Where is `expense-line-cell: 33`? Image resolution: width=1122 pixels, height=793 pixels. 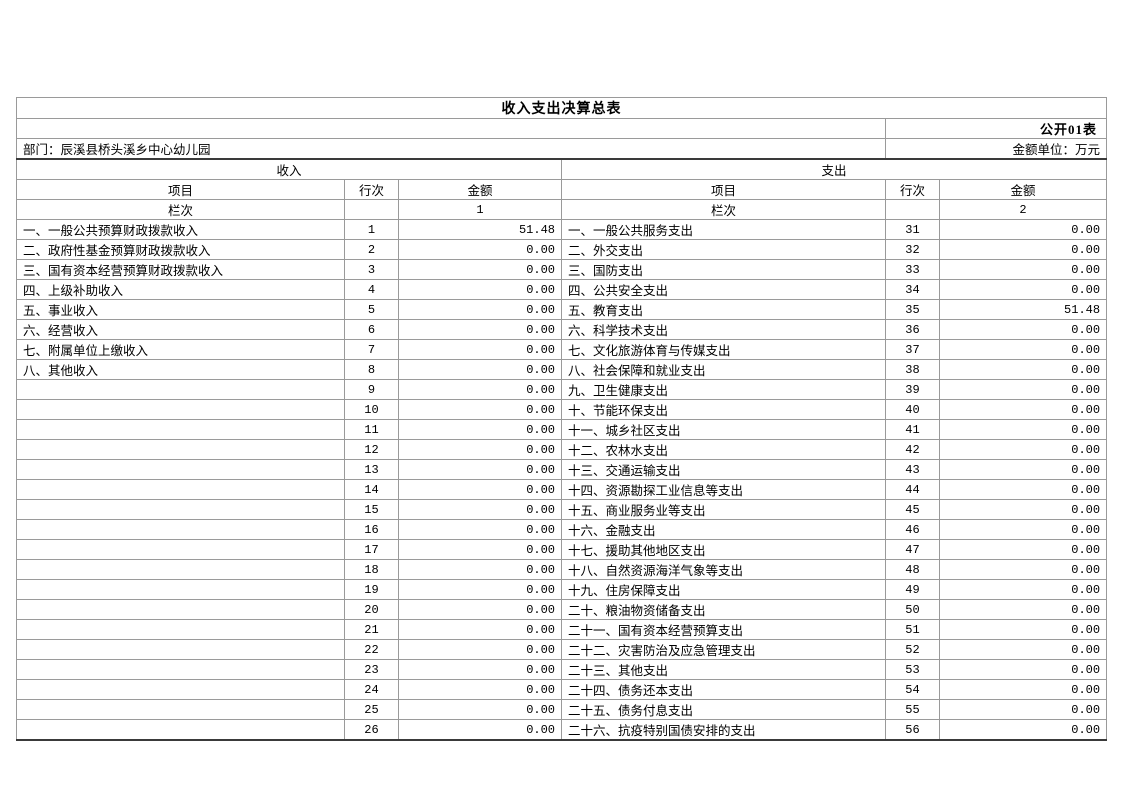
expense-line-cell: 33 is located at coordinates (912, 269).